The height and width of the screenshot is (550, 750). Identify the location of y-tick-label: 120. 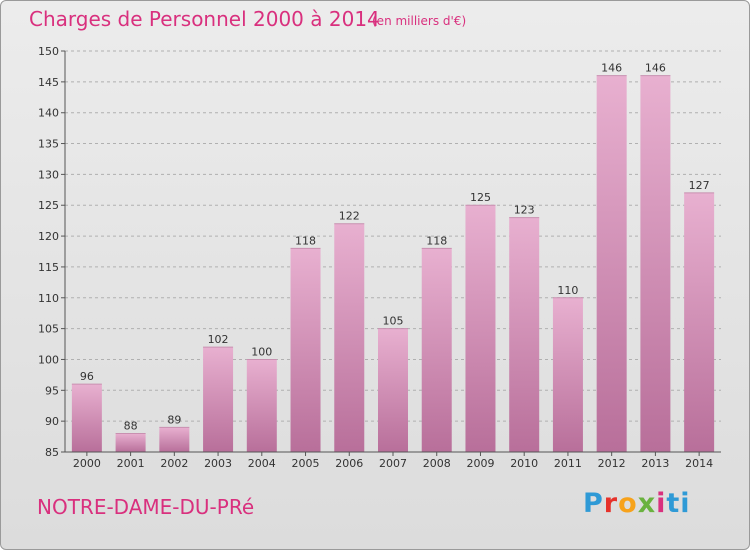
(48, 236).